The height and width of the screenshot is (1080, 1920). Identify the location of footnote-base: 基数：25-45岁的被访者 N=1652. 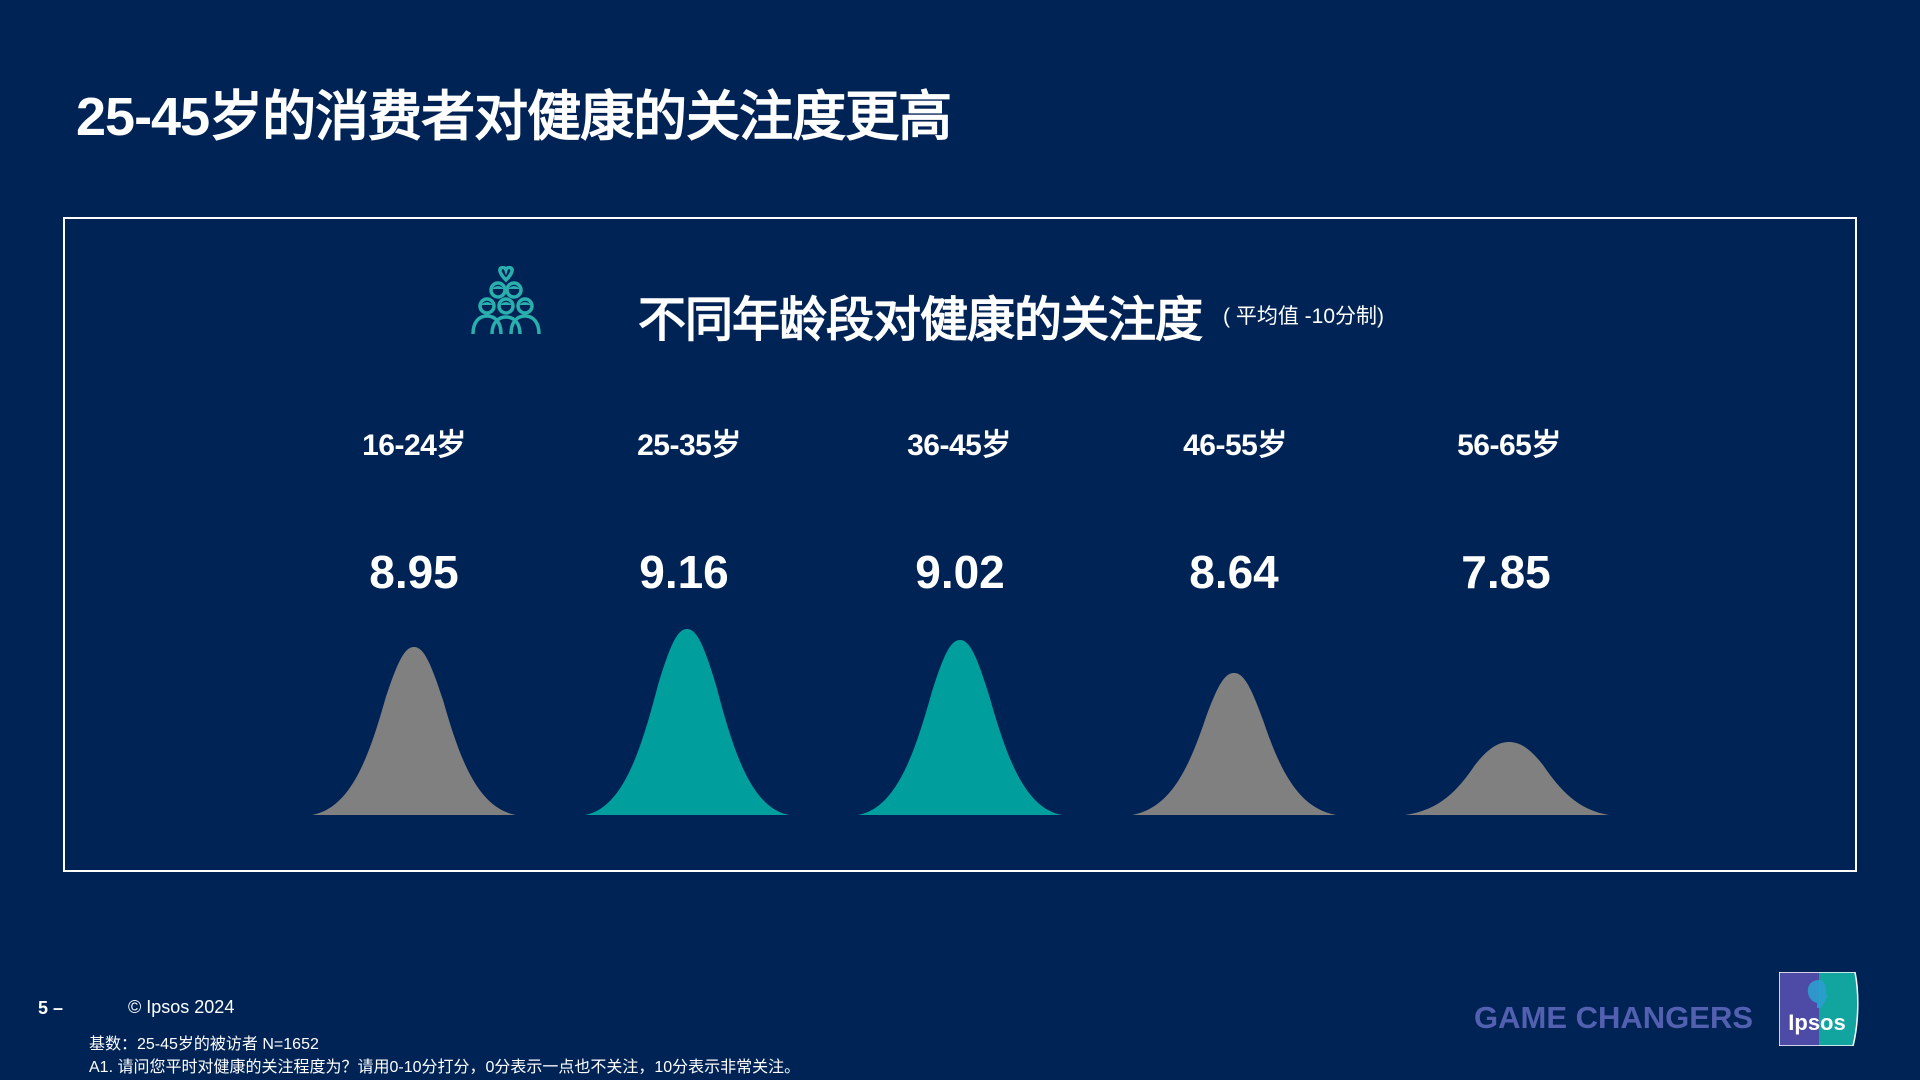
(204, 1044).